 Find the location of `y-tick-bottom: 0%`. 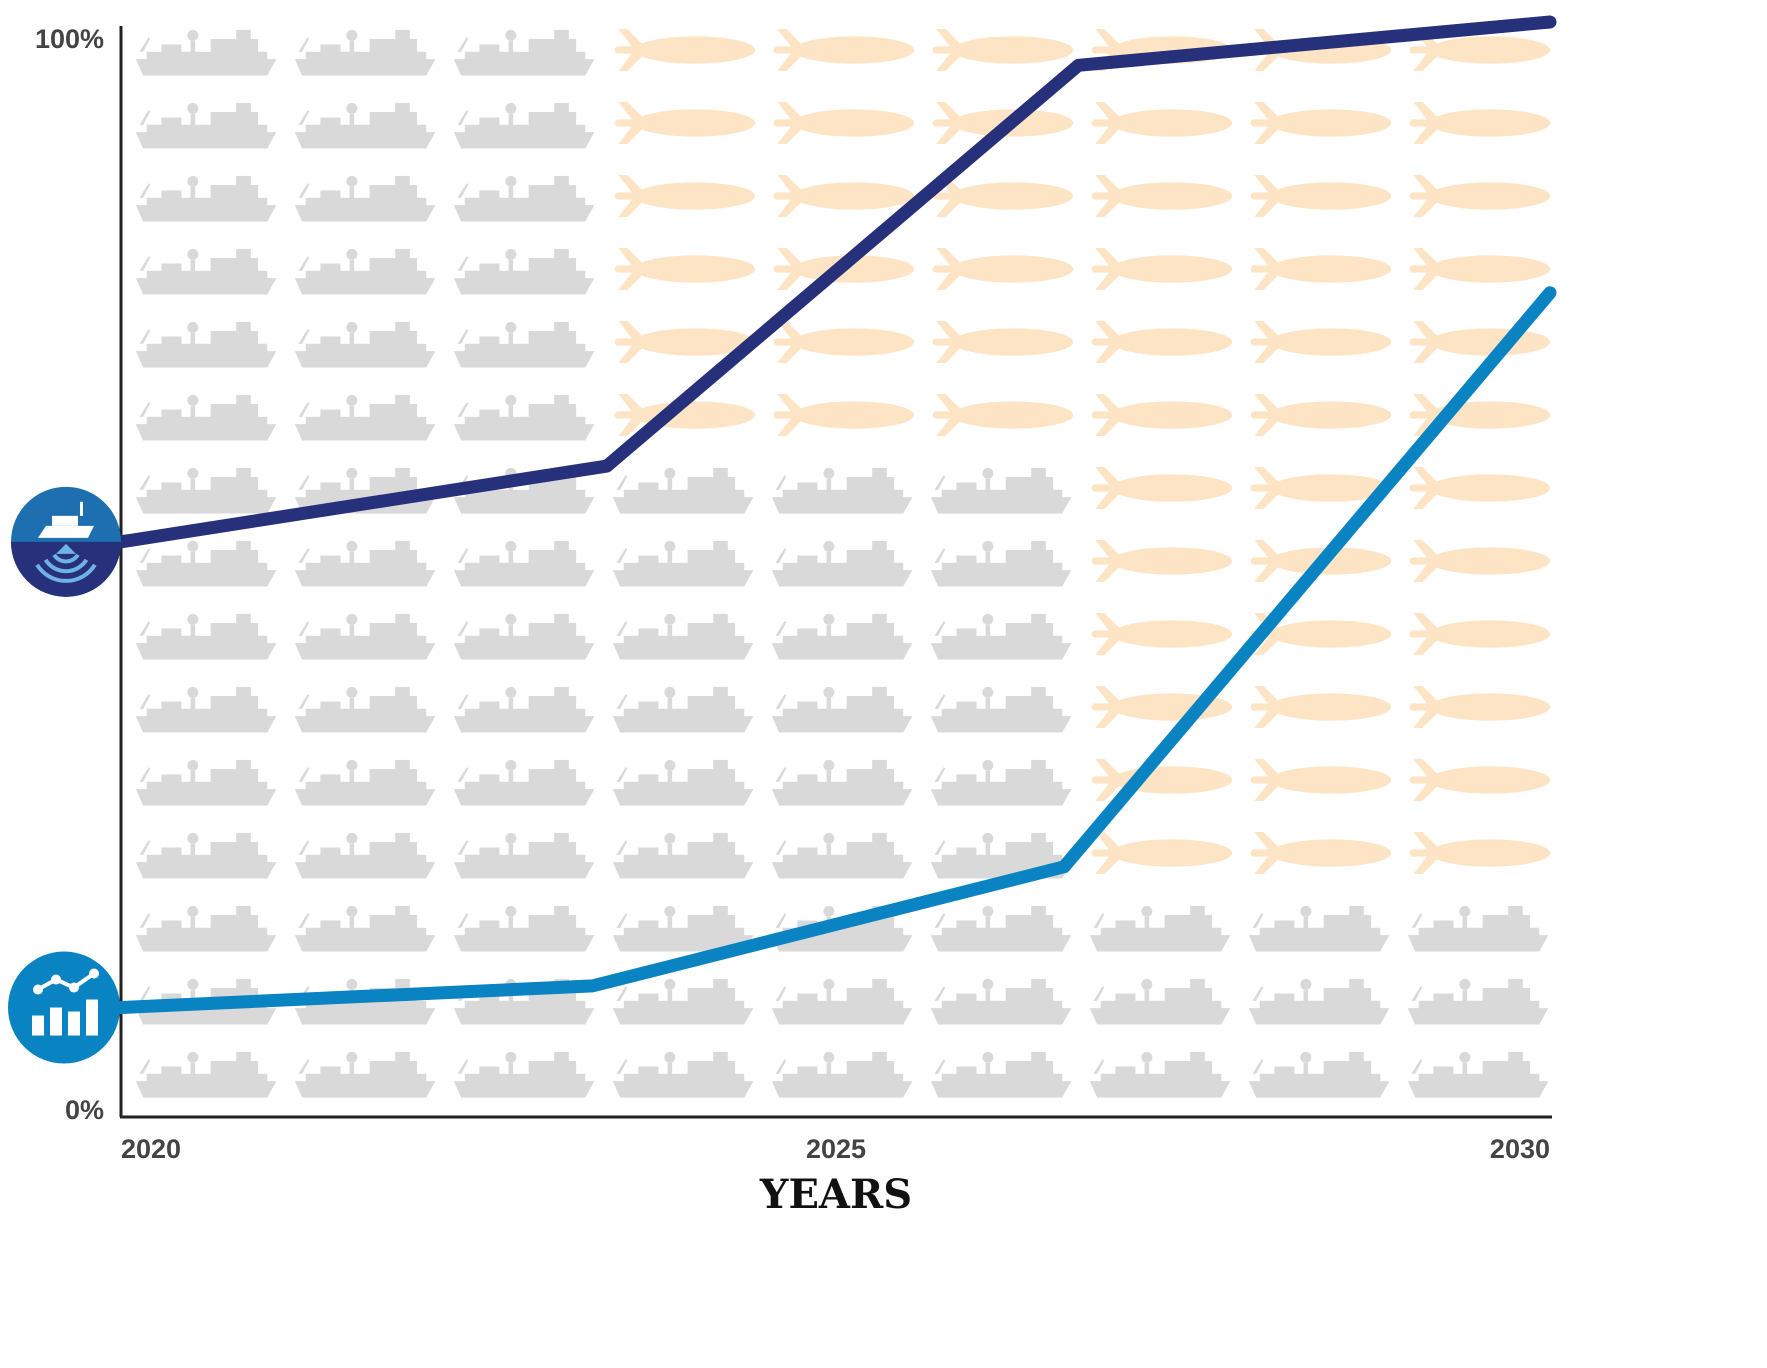

y-tick-bottom: 0% is located at coordinates (84, 1110).